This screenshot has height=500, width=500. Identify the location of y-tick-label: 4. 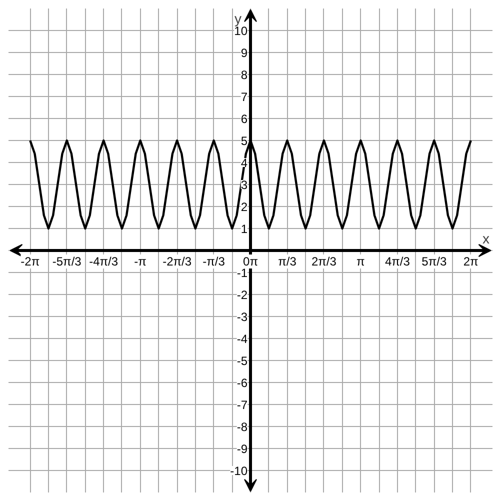
(244, 163).